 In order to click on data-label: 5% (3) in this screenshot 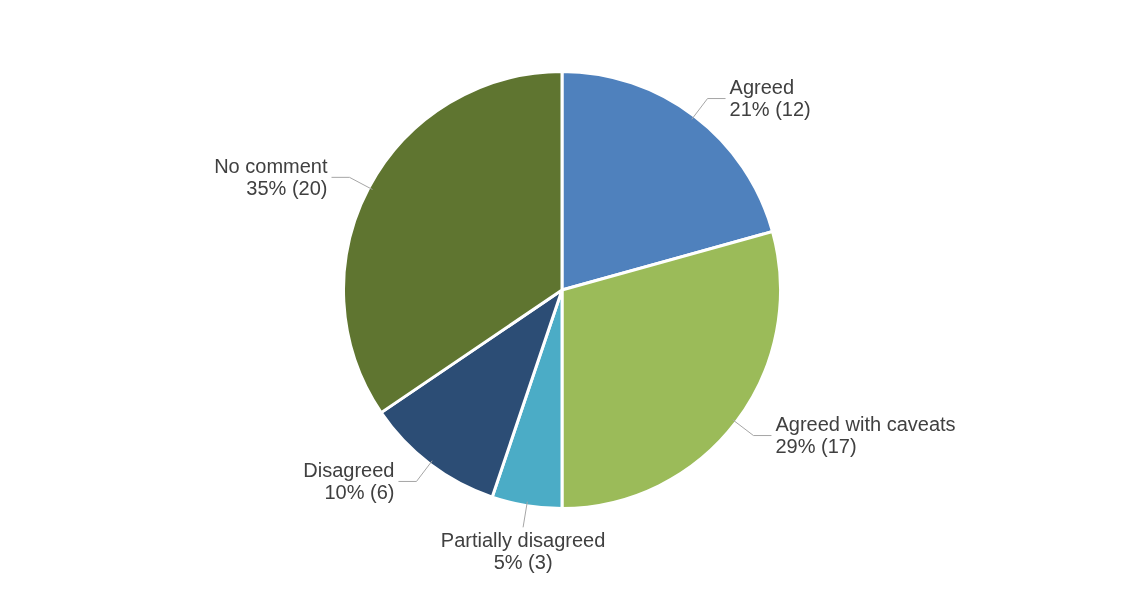, I will do `click(523, 561)`.